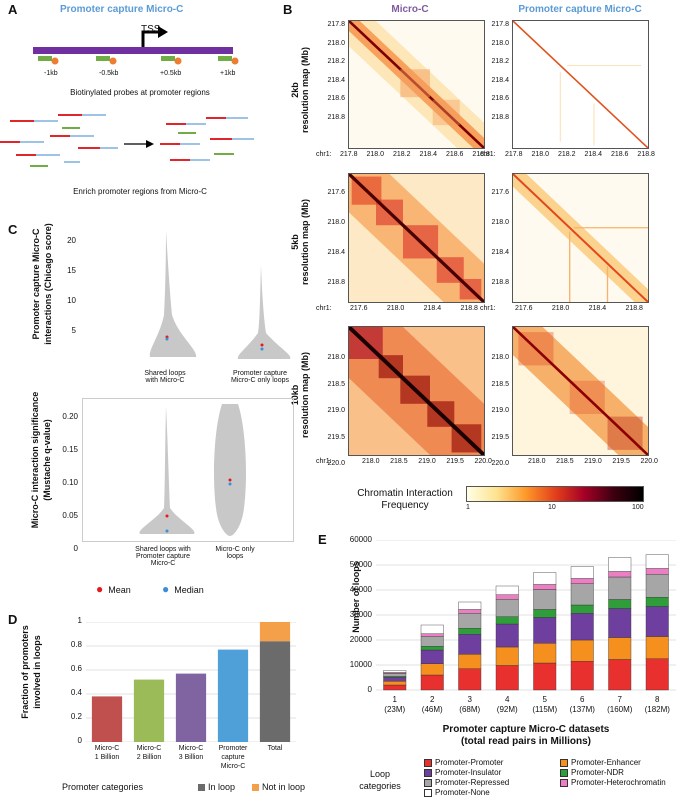 This screenshot has width=685, height=802. I want to click on loops-stacked-bar-chart, so click(526, 615).